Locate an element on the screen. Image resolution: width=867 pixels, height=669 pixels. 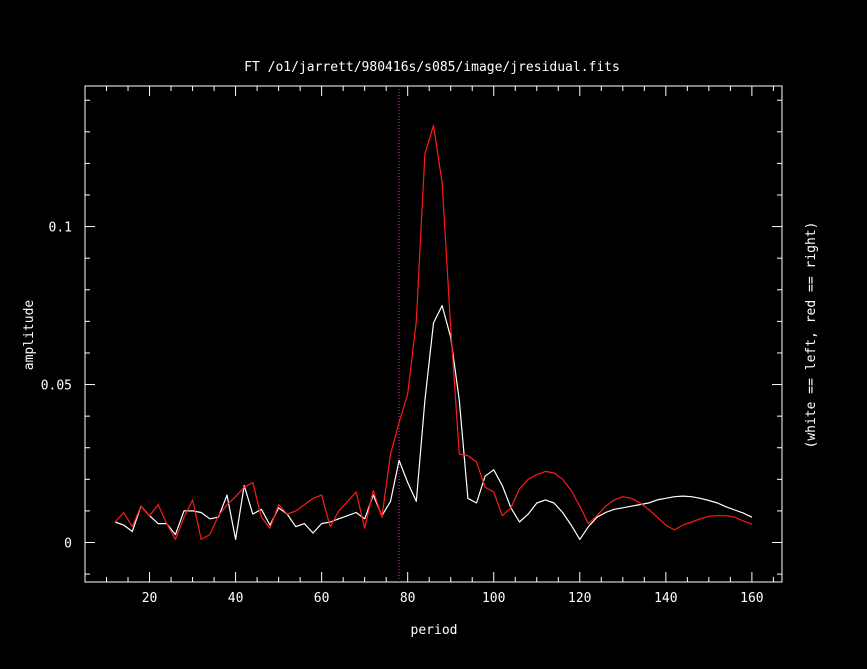
x-tick-label: 120 is located at coordinates (579, 598).